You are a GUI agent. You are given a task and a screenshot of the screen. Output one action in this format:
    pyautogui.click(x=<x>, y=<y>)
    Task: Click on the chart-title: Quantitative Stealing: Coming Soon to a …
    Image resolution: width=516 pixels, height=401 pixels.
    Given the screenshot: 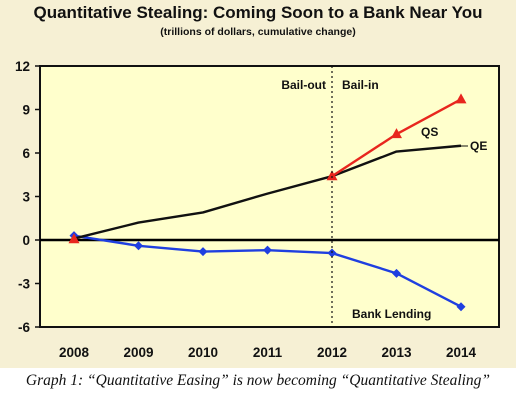 What is the action you would take?
    pyautogui.click(x=258, y=12)
    